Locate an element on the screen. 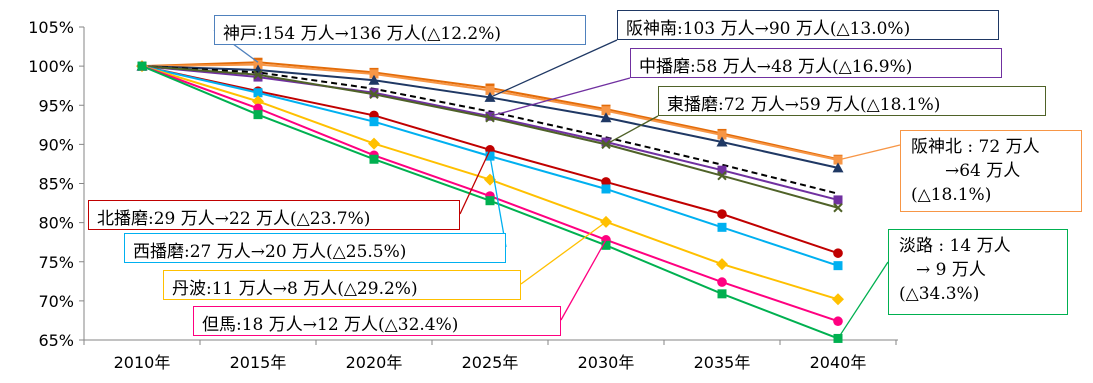  leader-tajima is located at coordinates (583, 280).